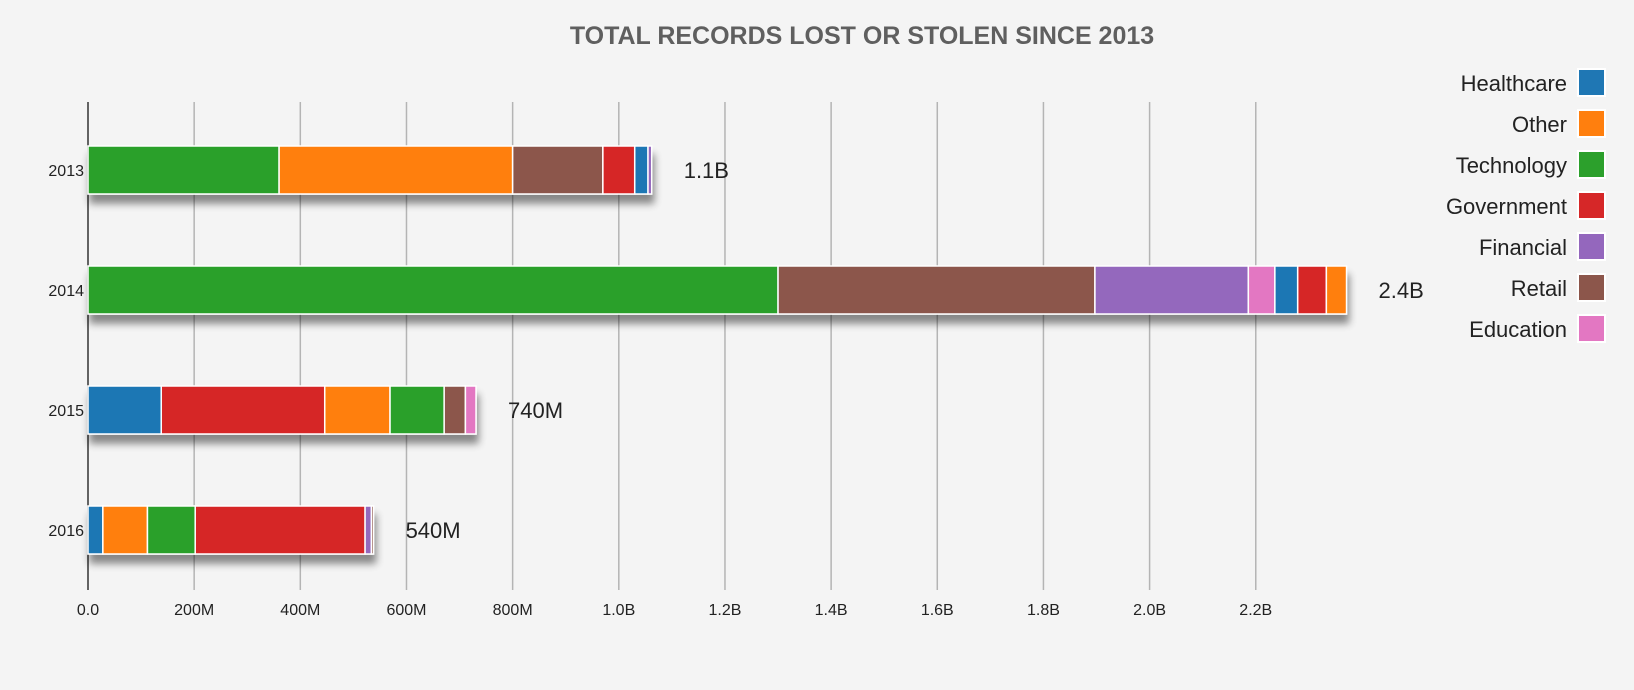  What do you see at coordinates (300, 610) in the screenshot?
I see `x-tick-label: 400M` at bounding box center [300, 610].